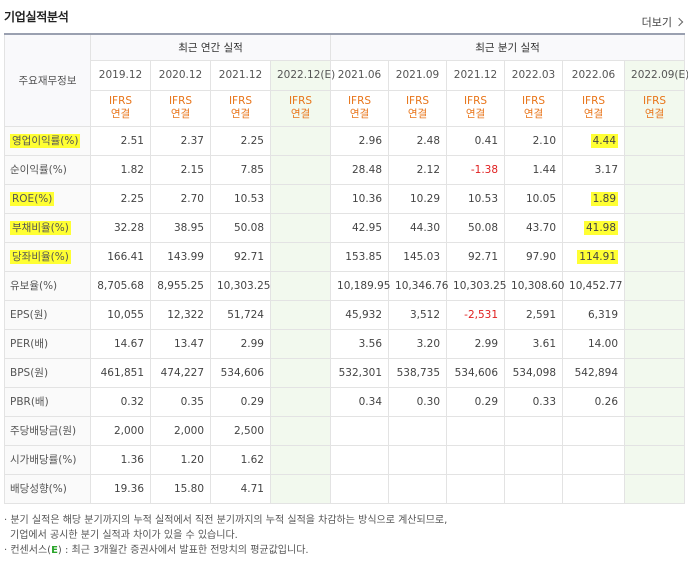 The width and height of the screenshot is (688, 566). I want to click on value-cell: 15.80, so click(180, 488).